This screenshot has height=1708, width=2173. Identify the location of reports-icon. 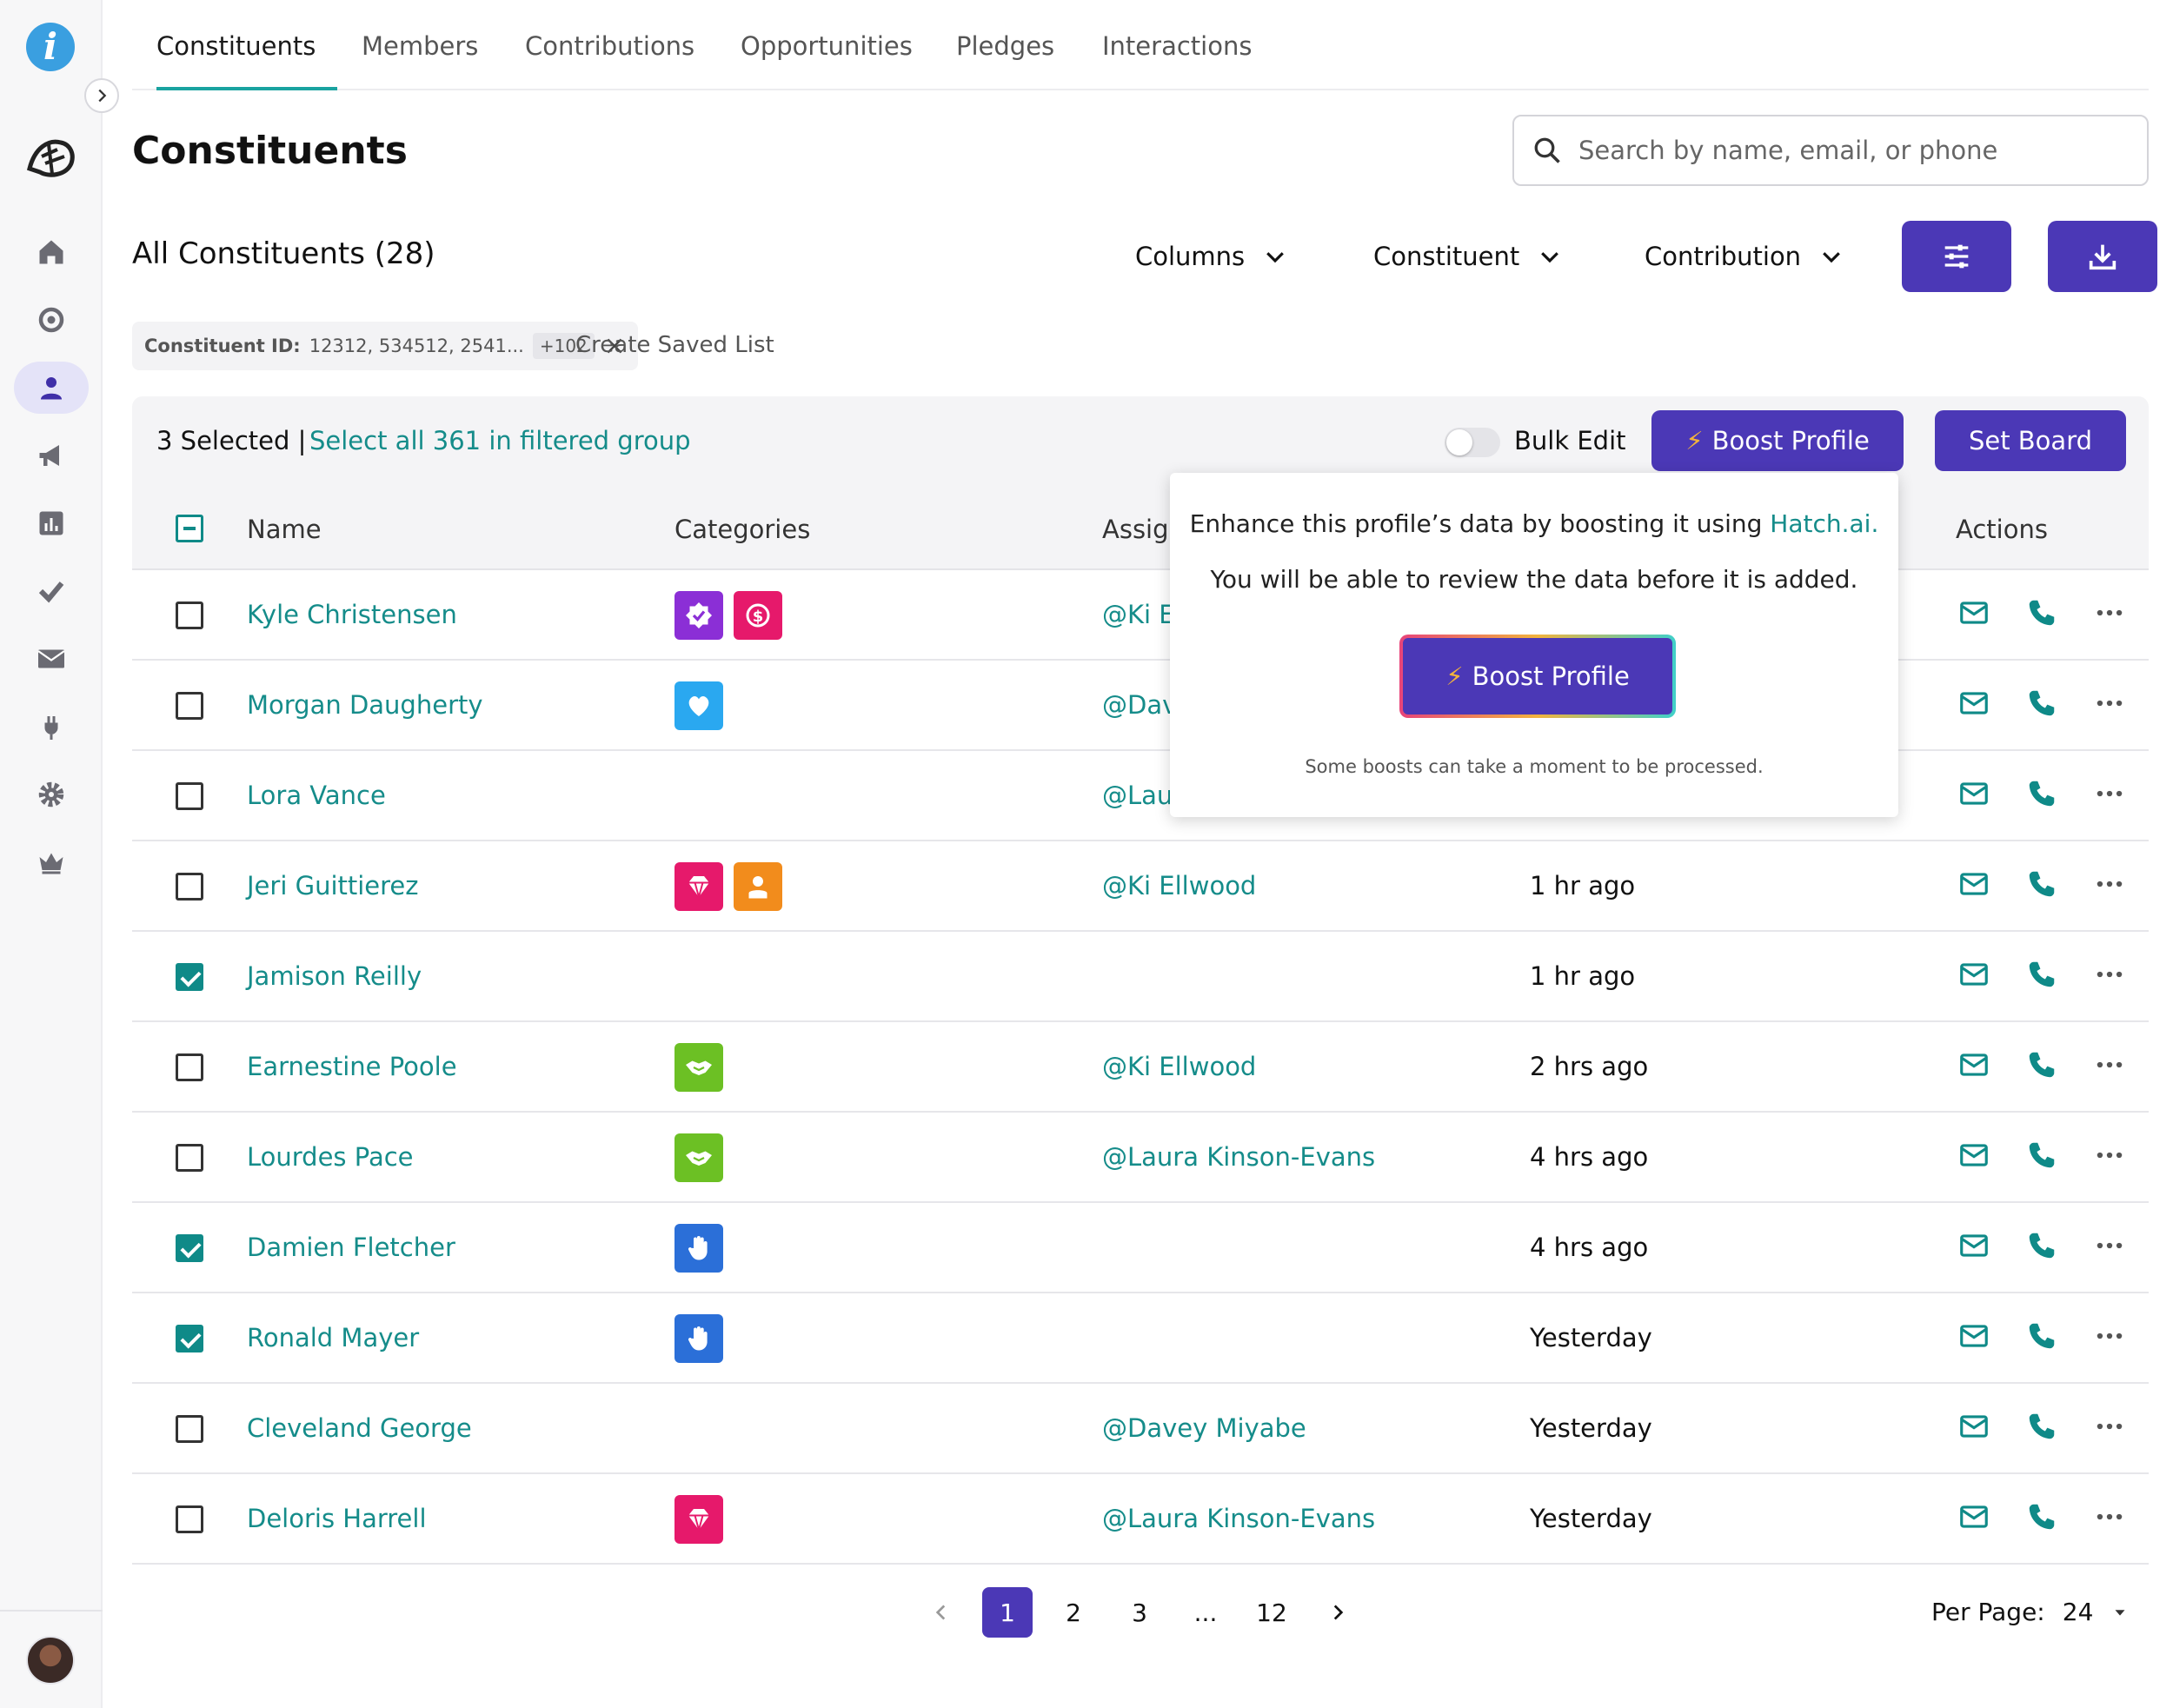
(51, 523).